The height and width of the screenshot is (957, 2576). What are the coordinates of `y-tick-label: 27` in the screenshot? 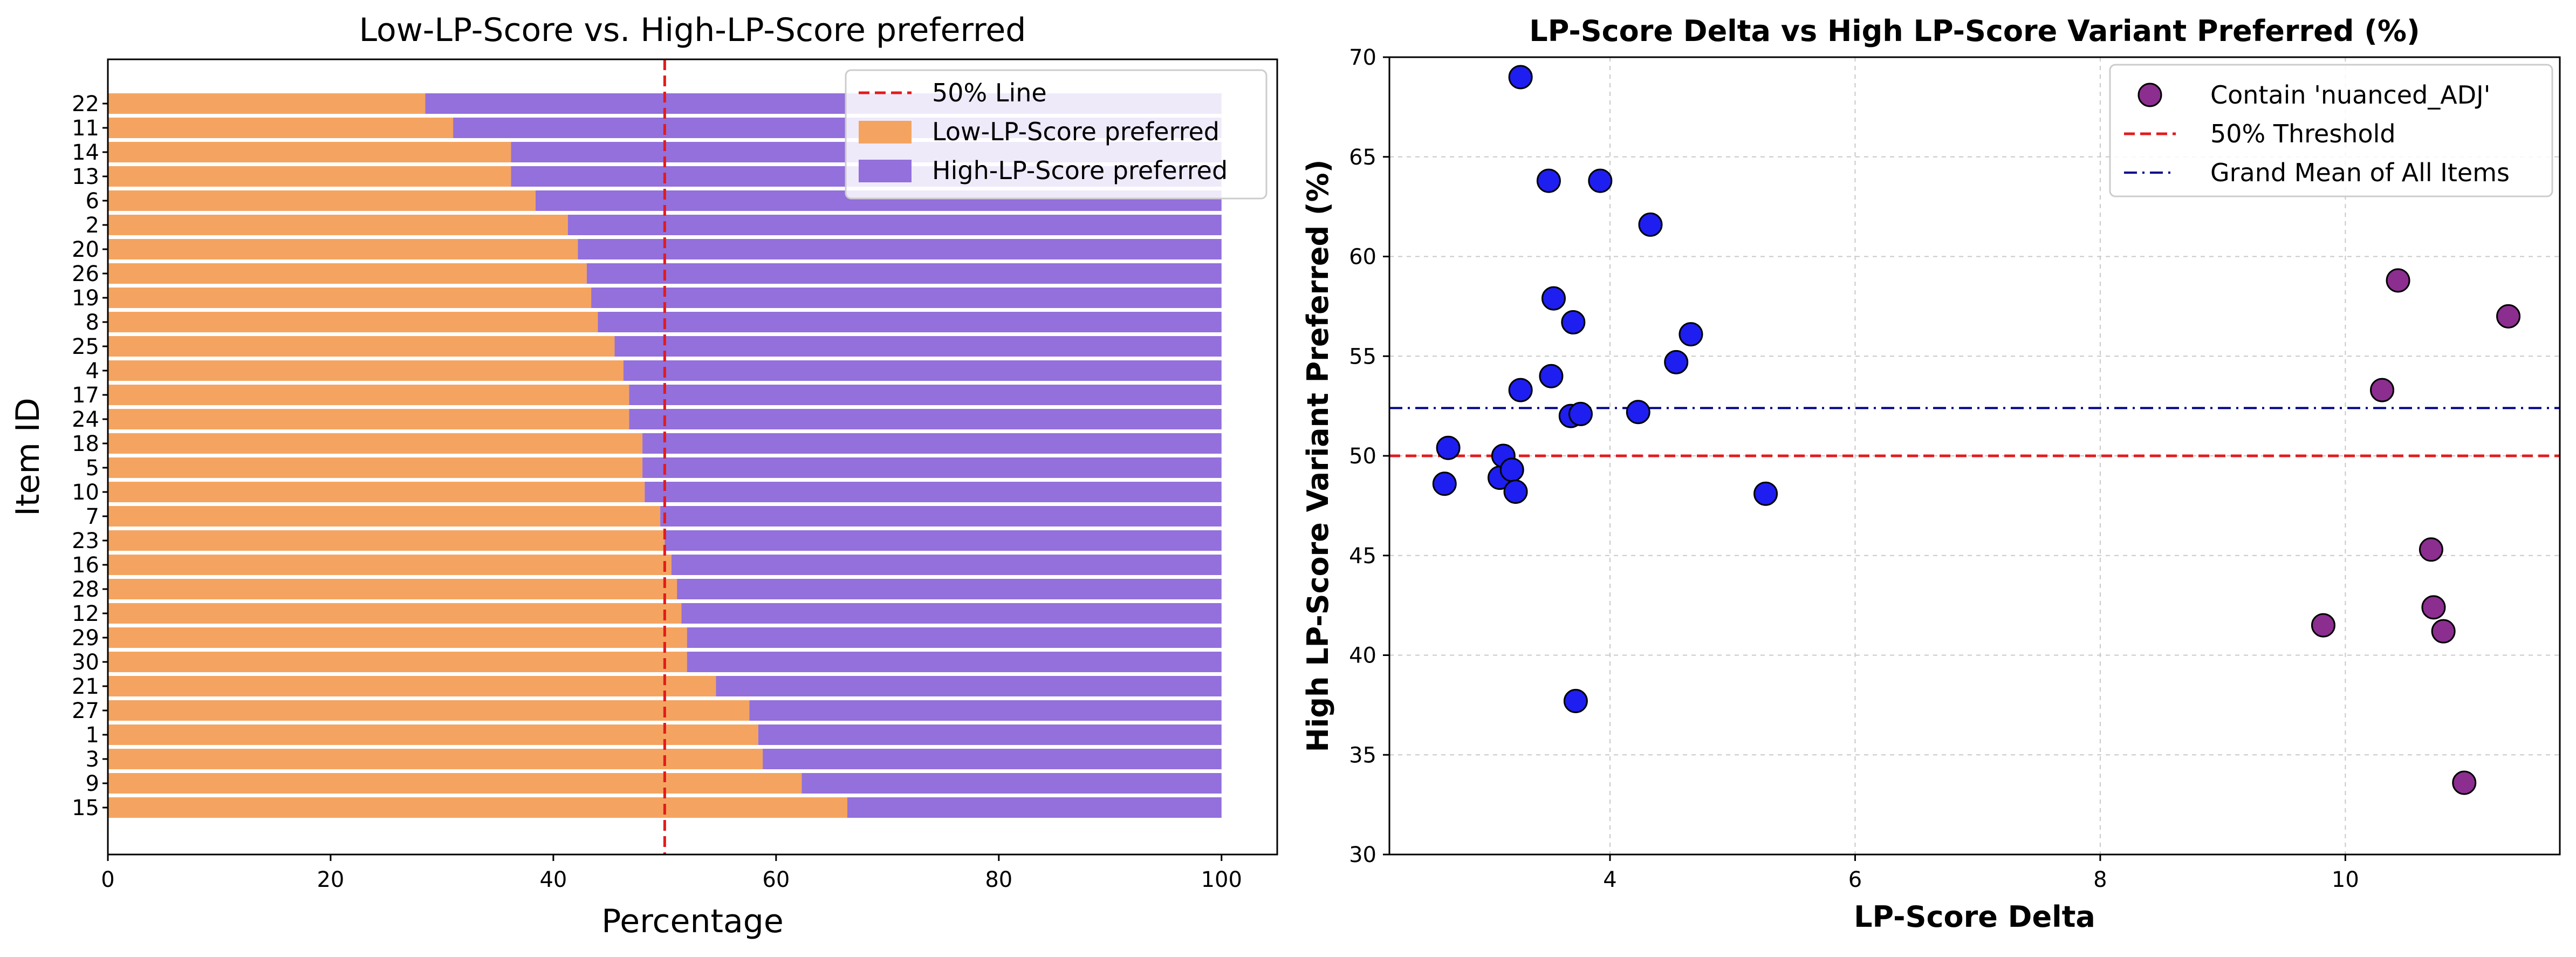 It's located at (85, 711).